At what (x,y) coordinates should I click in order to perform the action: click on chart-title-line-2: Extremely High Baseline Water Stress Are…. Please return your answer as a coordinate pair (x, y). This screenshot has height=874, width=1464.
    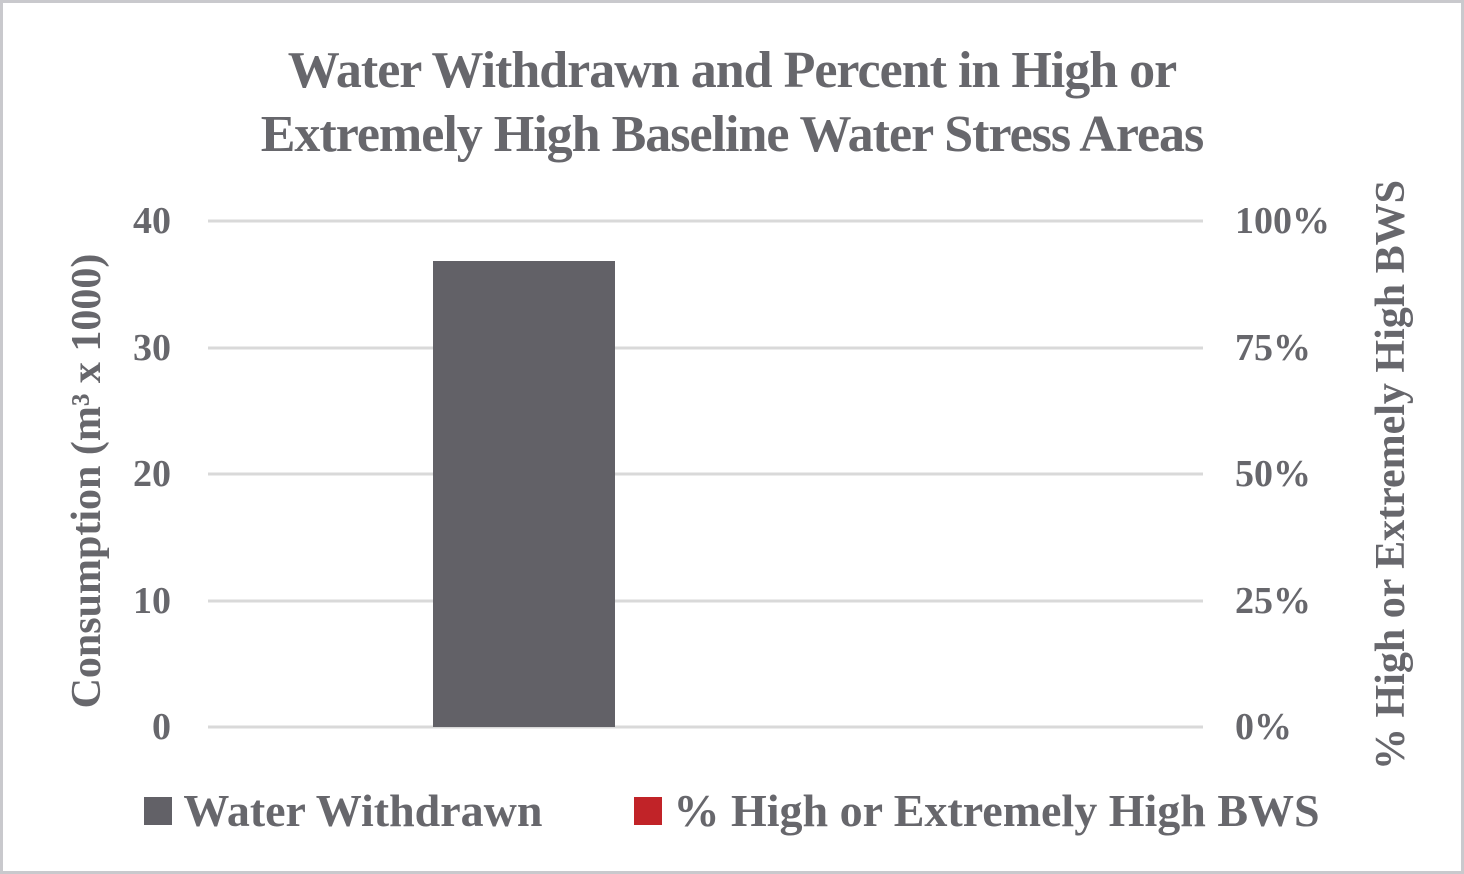
    Looking at the image, I should click on (732, 134).